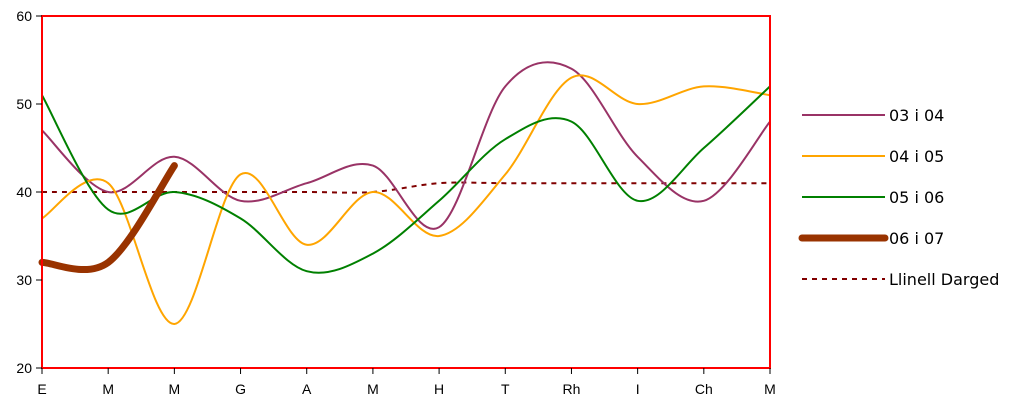 Image resolution: width=1033 pixels, height=406 pixels. What do you see at coordinates (873, 156) in the screenshot?
I see `legend-item-04-i-05: 04 i 05` at bounding box center [873, 156].